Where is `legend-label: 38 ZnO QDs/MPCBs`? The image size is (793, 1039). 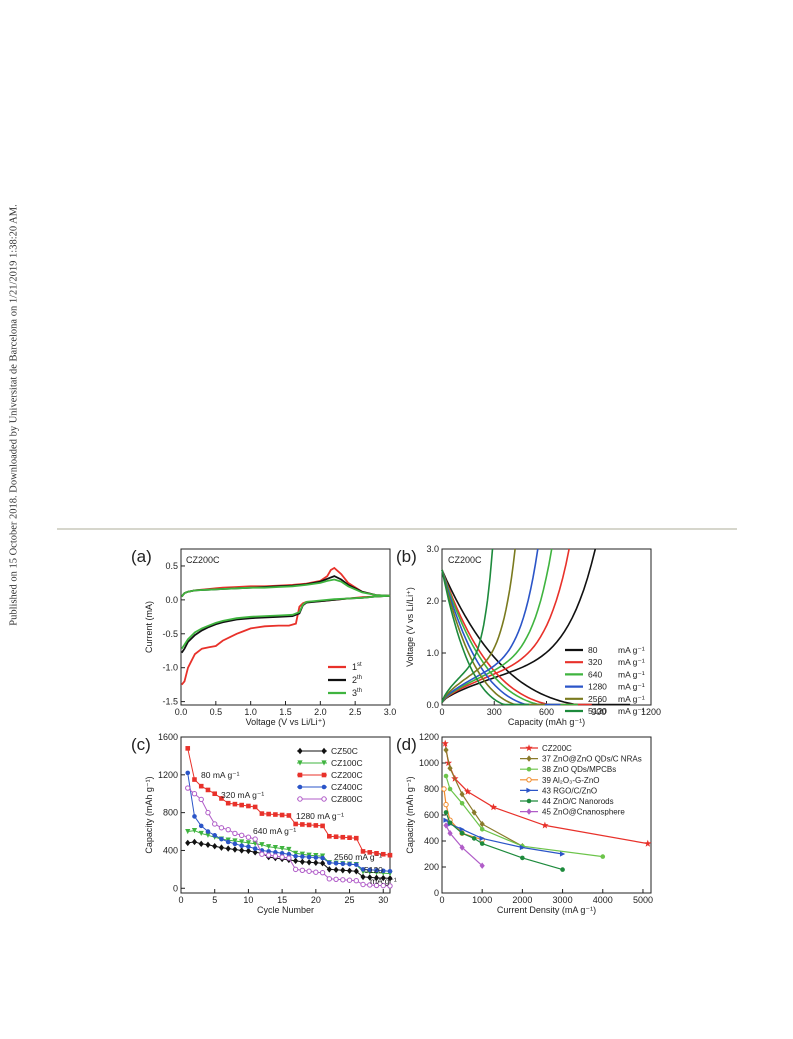 legend-label: 38 ZnO QDs/MPCBs is located at coordinates (579, 769).